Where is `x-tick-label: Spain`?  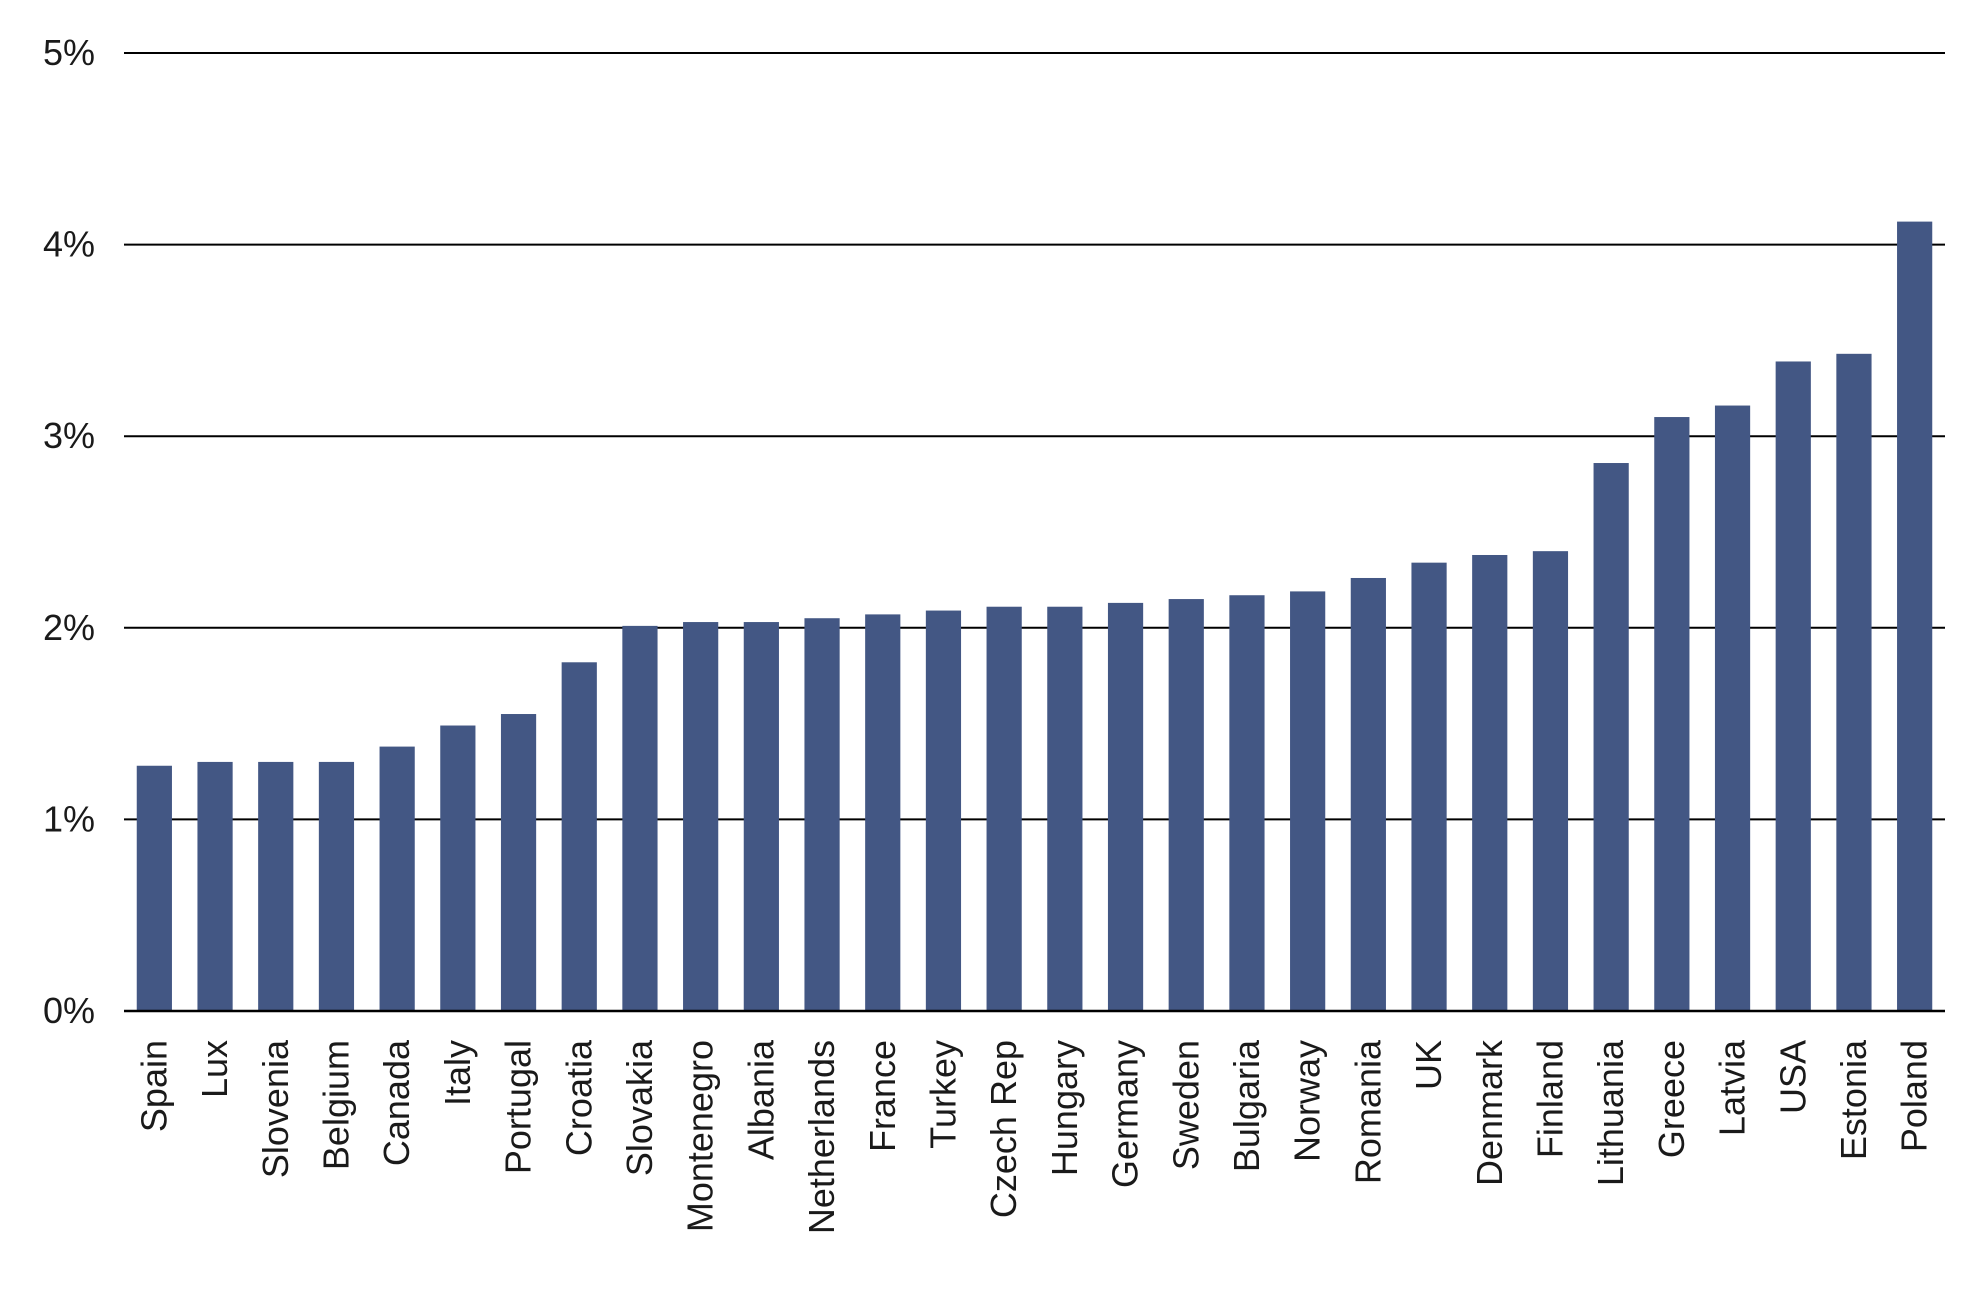 x-tick-label: Spain is located at coordinates (153, 1086).